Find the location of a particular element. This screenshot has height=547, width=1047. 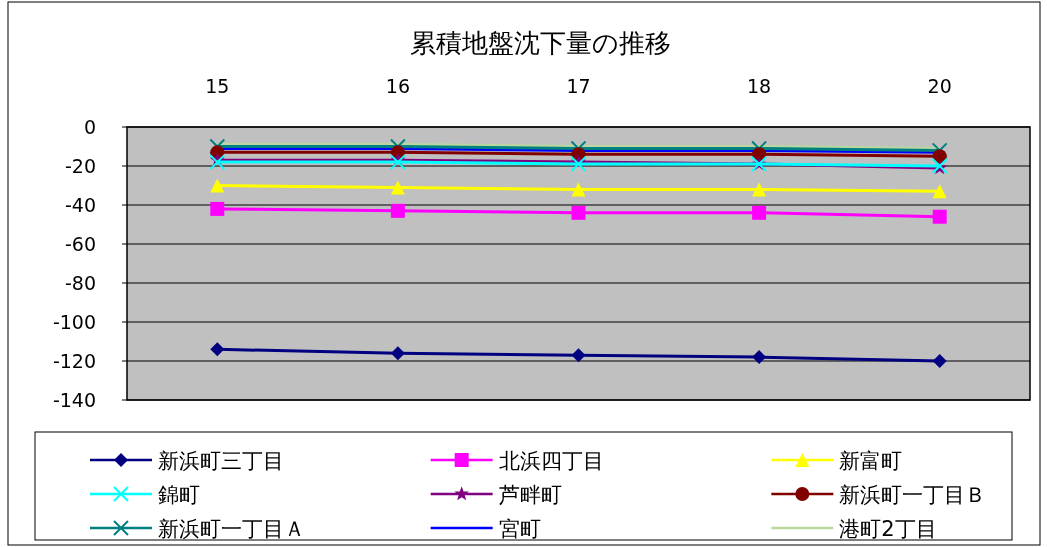

y-tick-label: -20 is located at coordinates (80, 166).